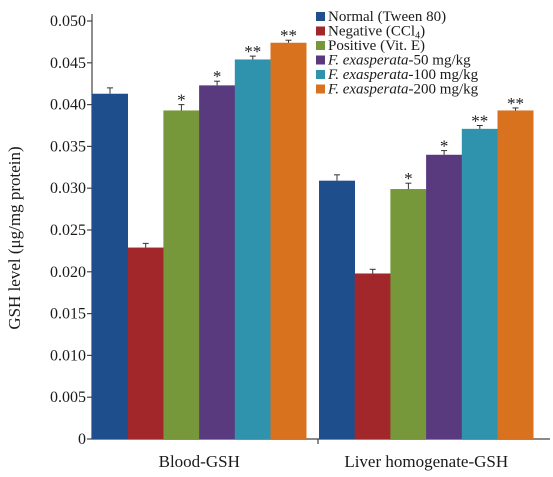 The width and height of the screenshot is (553, 477). I want to click on y-tick-label: 0, so click(82, 439).